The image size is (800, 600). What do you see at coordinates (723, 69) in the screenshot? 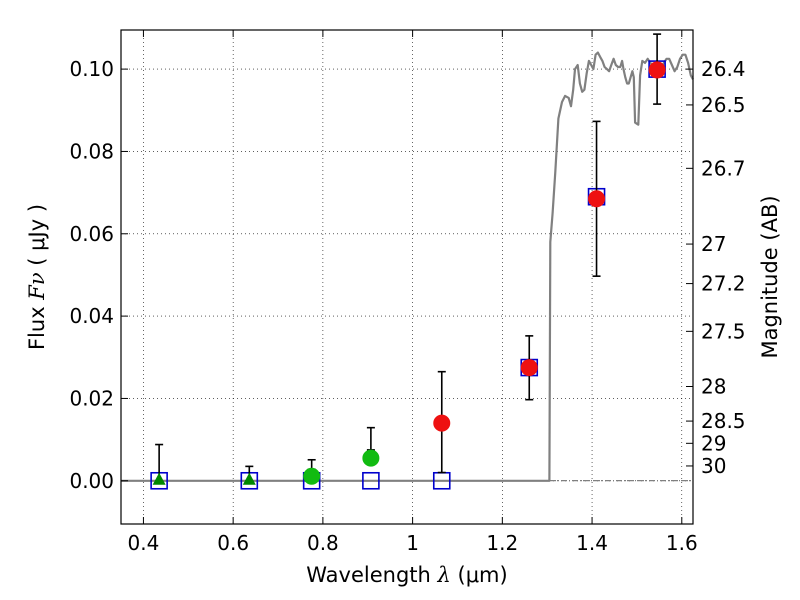
I see `mag-tick-label: 26.4` at bounding box center [723, 69].